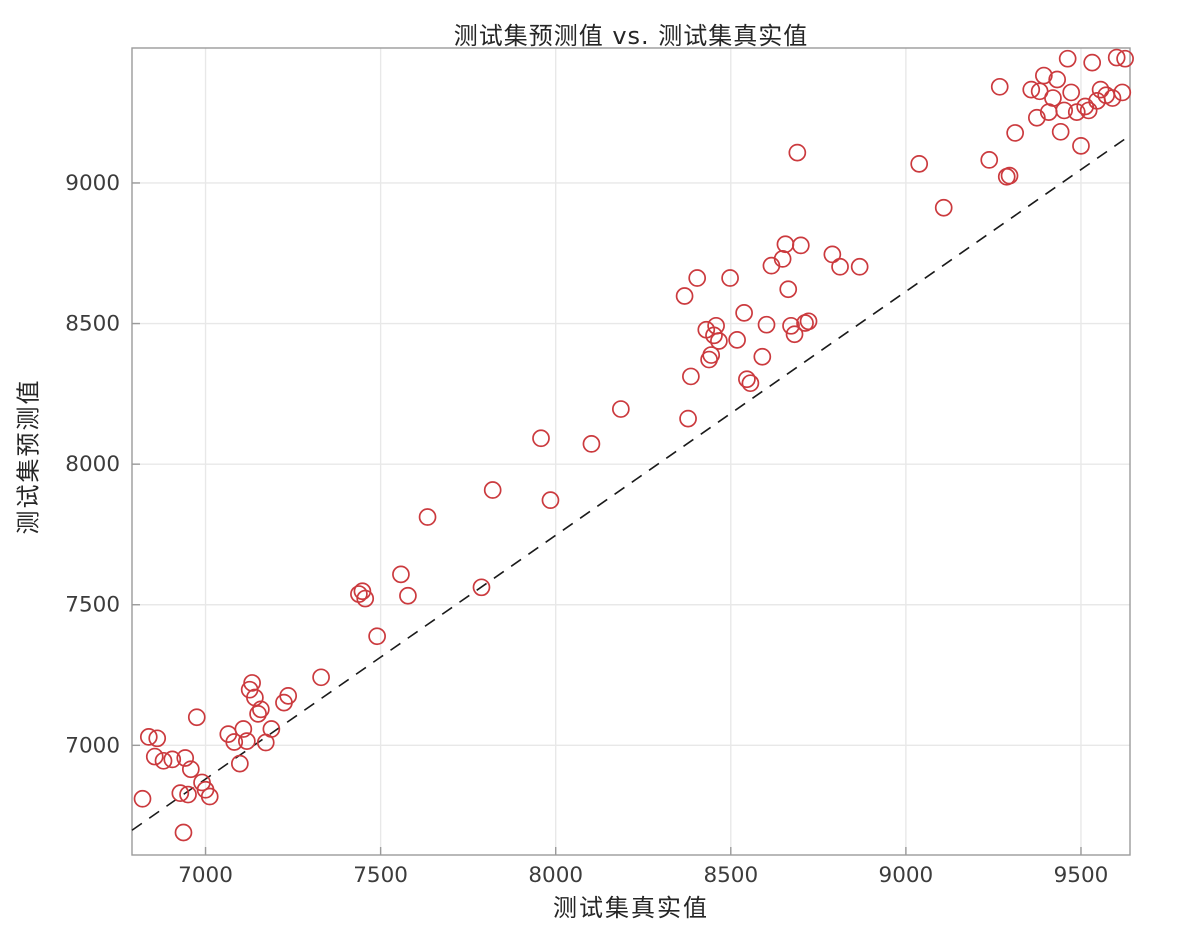 Image resolution: width=1197 pixels, height=929 pixels. I want to click on y-tick-label: 9000, so click(92, 183).